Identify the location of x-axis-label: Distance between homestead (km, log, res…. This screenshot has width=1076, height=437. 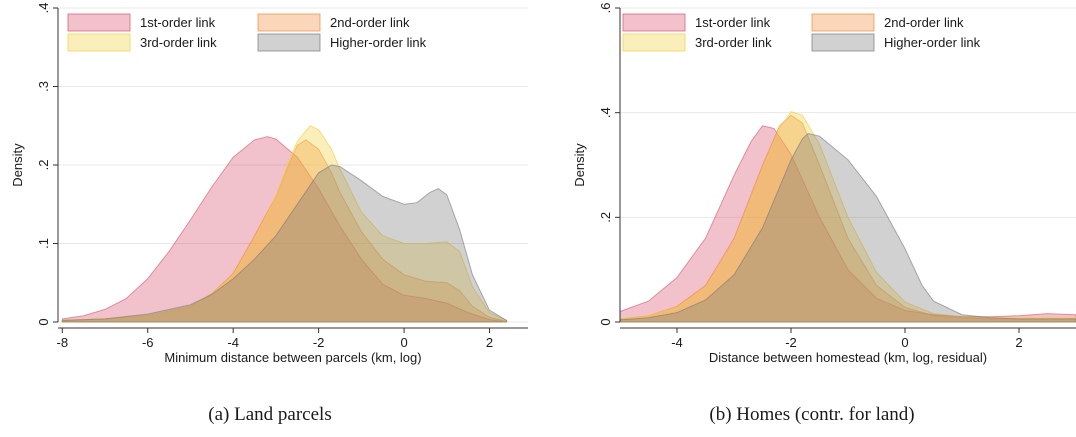
(848, 357).